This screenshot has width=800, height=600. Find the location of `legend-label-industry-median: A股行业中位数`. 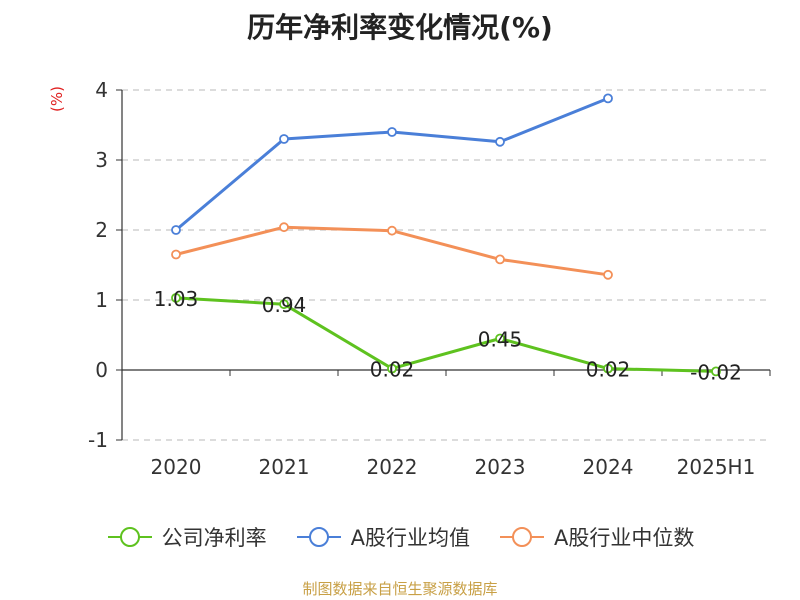

legend-label-industry-median: A股行业中位数 is located at coordinates (624, 538).